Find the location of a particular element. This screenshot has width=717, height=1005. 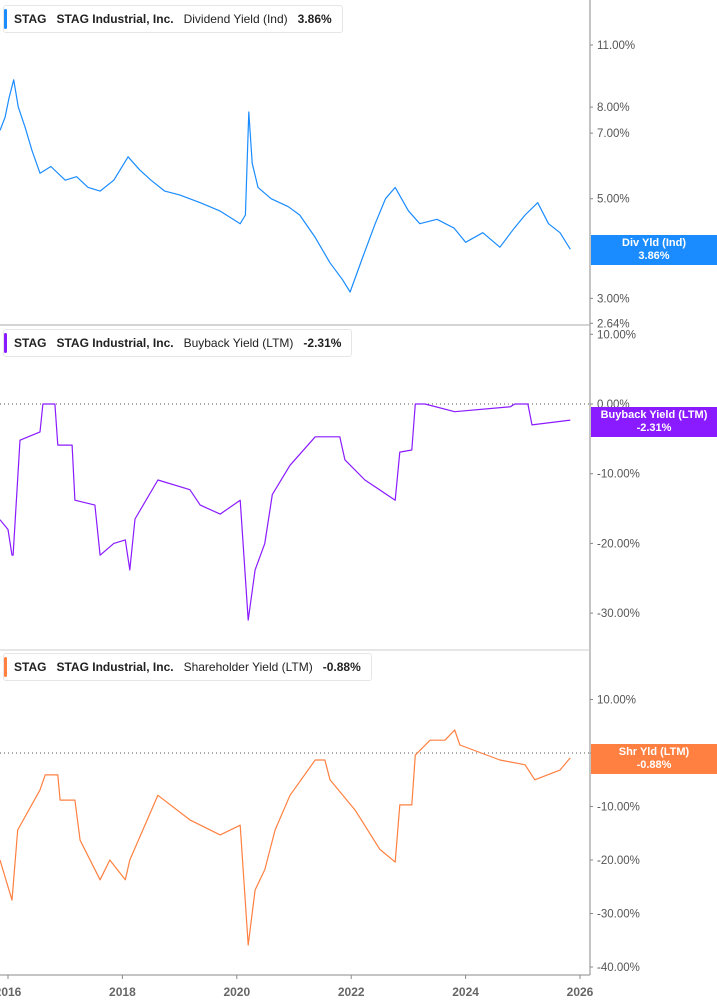

legend-value: 3.86% is located at coordinates (314, 19).